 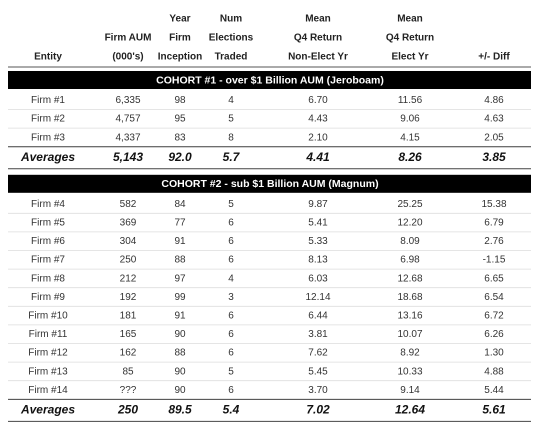 I want to click on cell: 6.03, so click(x=318, y=278).